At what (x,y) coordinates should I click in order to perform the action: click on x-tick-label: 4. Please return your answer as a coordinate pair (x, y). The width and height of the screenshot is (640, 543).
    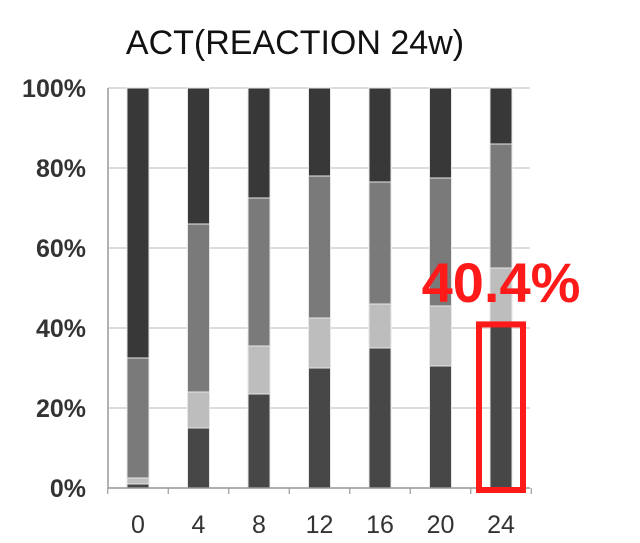
    Looking at the image, I should click on (199, 525).